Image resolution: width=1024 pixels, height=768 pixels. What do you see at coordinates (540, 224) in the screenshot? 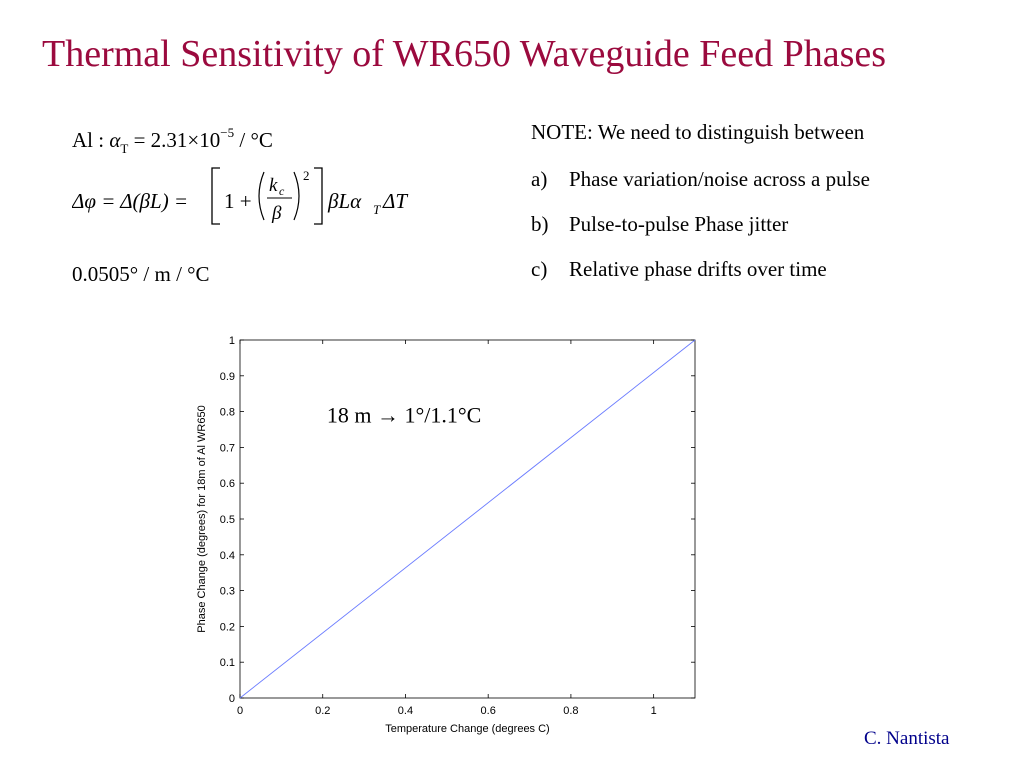
I see `note-label: b)` at bounding box center [540, 224].